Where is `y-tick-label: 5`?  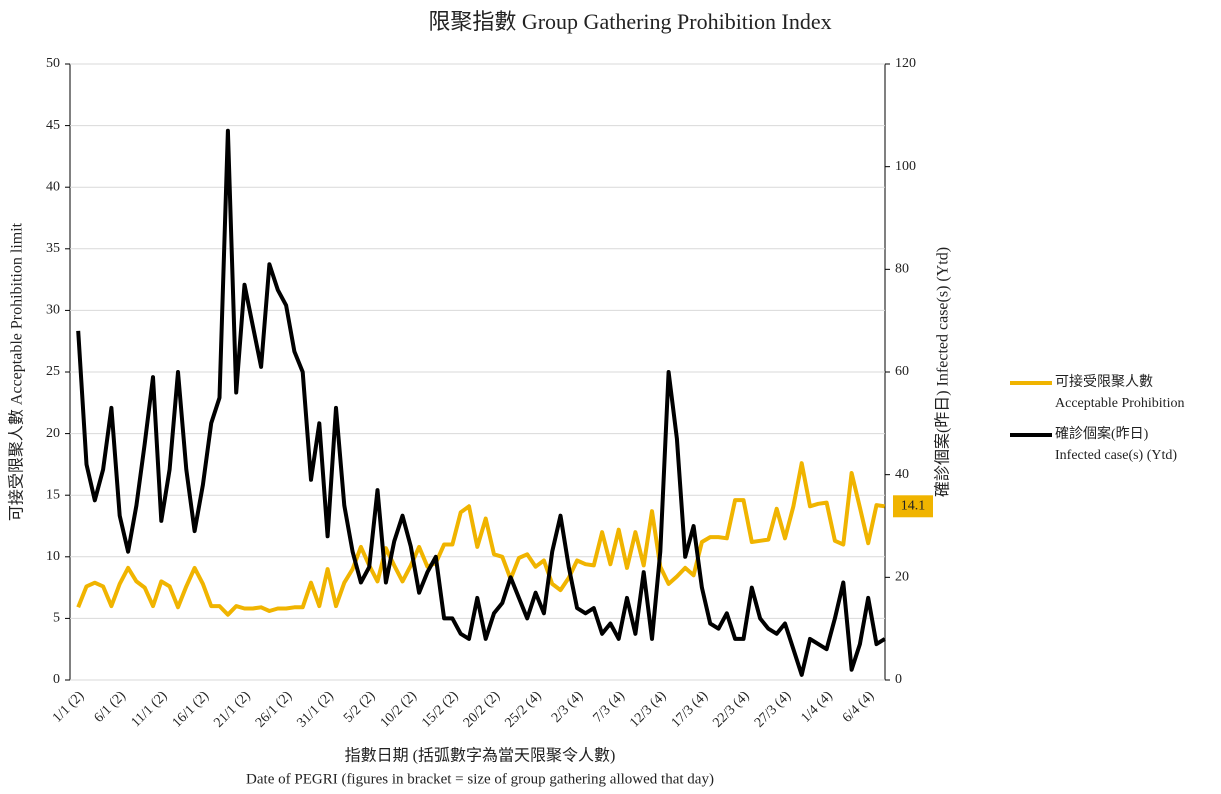 y-tick-label: 5 is located at coordinates (56, 618).